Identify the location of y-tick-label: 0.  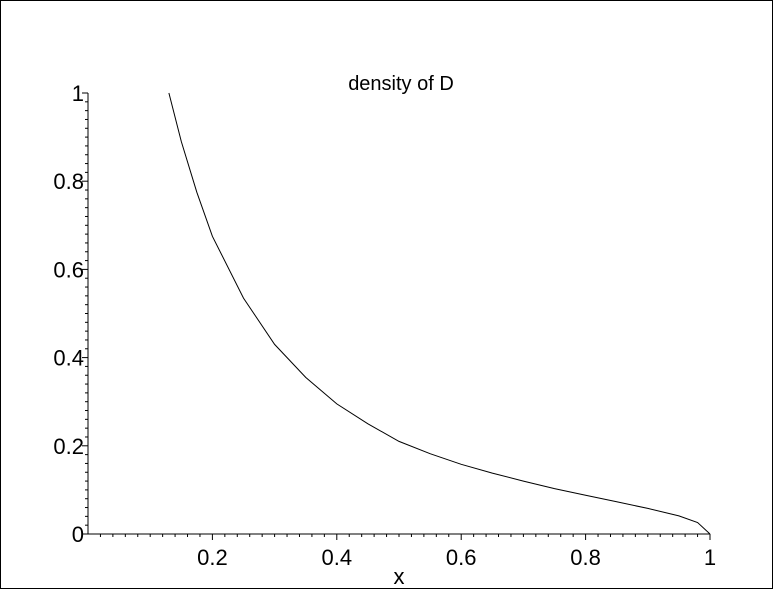
(78, 534).